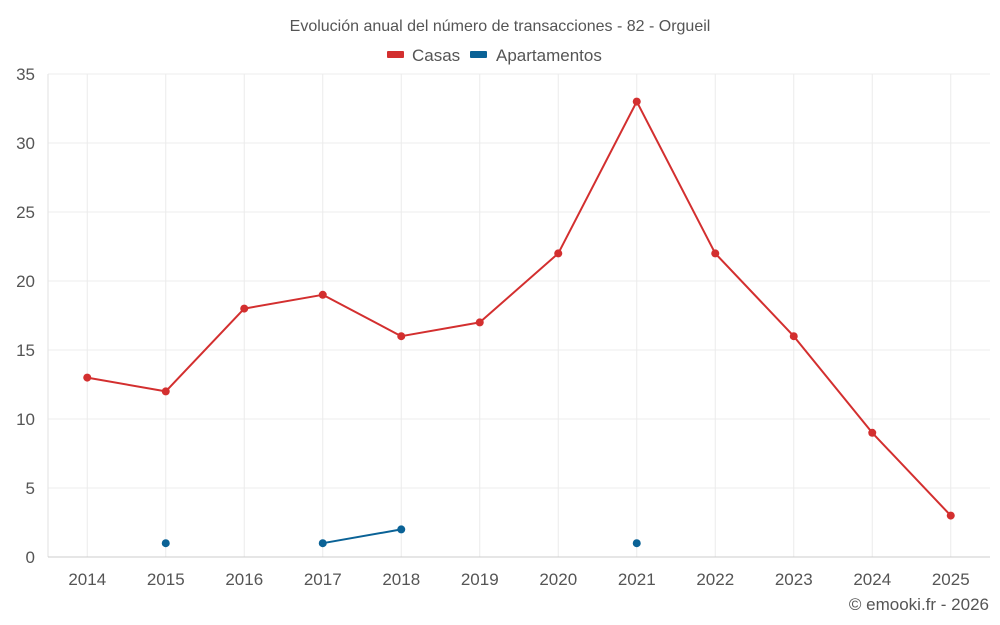  What do you see at coordinates (401, 579) in the screenshot?
I see `x-tick-label-2018: 2018` at bounding box center [401, 579].